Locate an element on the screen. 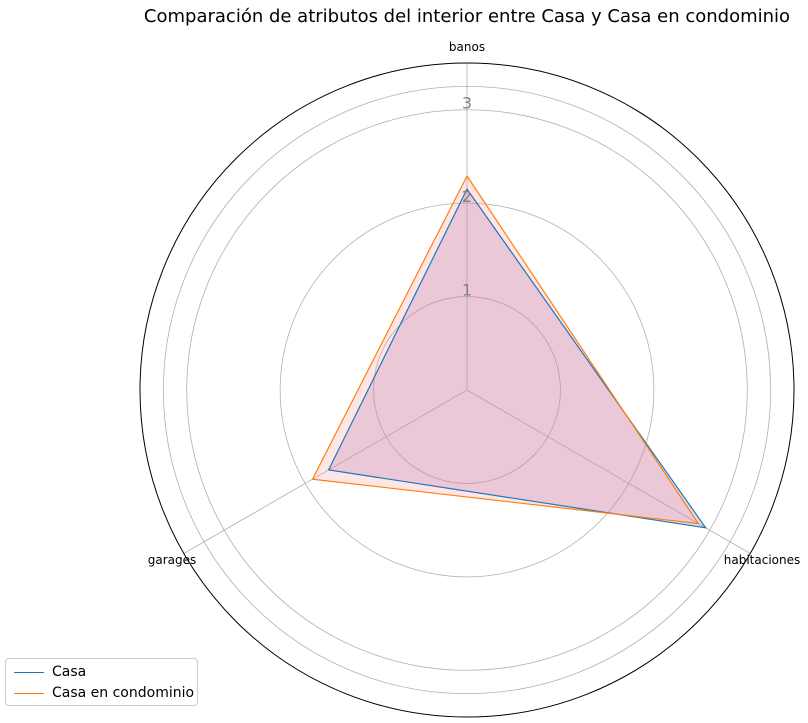  ring-tick-label-3: 3 is located at coordinates (467, 103).